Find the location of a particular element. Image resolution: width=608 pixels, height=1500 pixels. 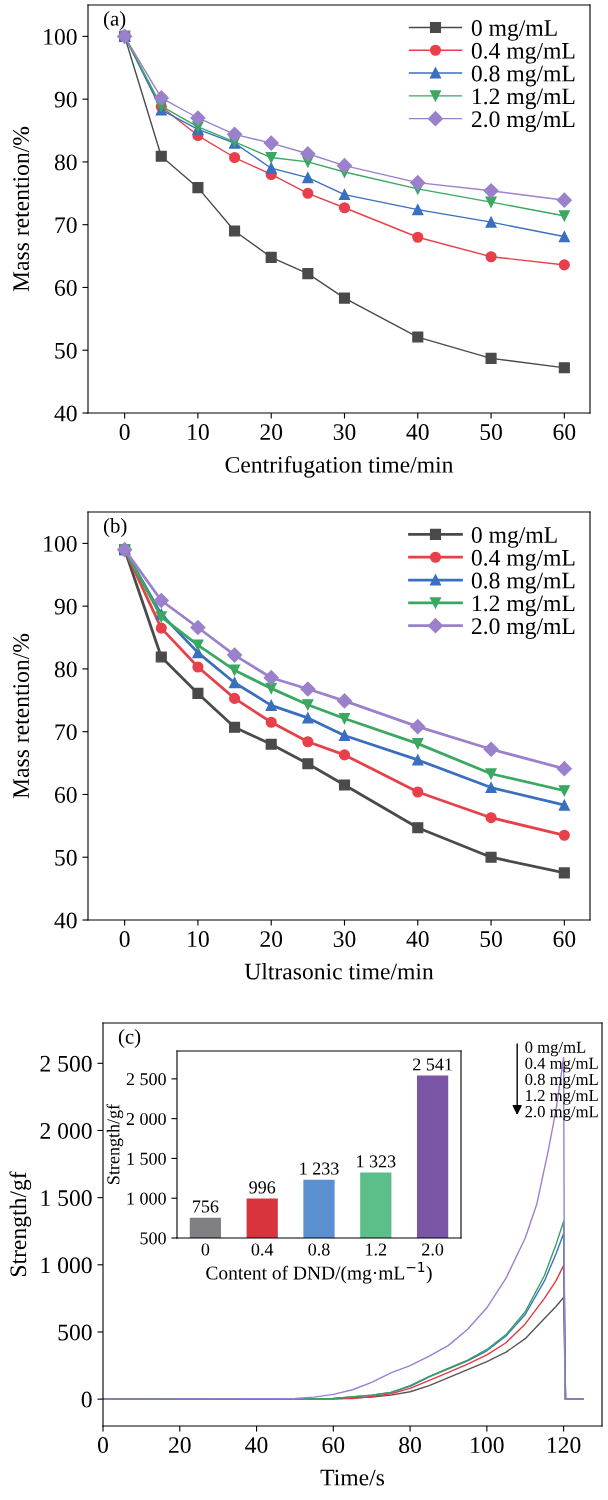

annotation: 1.2 mg/mL is located at coordinates (562, 1097).